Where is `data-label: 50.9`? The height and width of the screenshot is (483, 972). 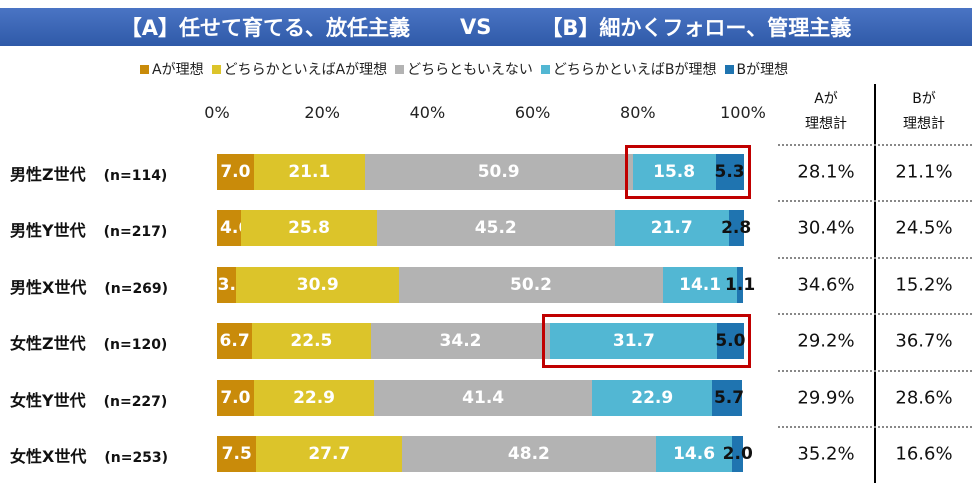 data-label: 50.9 is located at coordinates (498, 172).